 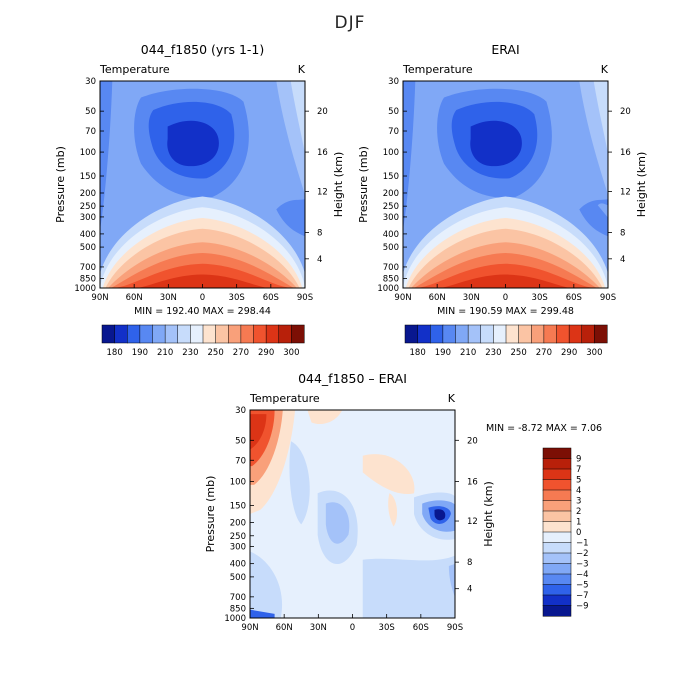 I want to click on y2-tick-label: 20, so click(x=322, y=112).